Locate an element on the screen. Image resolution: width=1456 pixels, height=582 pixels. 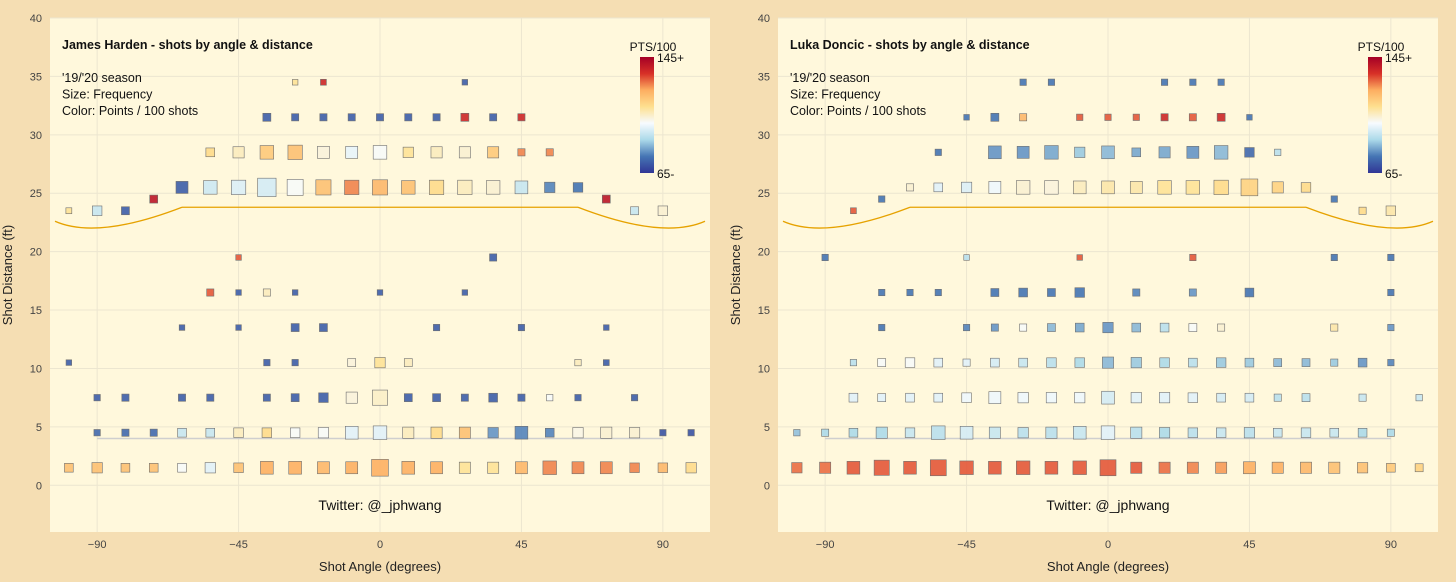
three-point-arc-left is located at coordinates (846, 217).